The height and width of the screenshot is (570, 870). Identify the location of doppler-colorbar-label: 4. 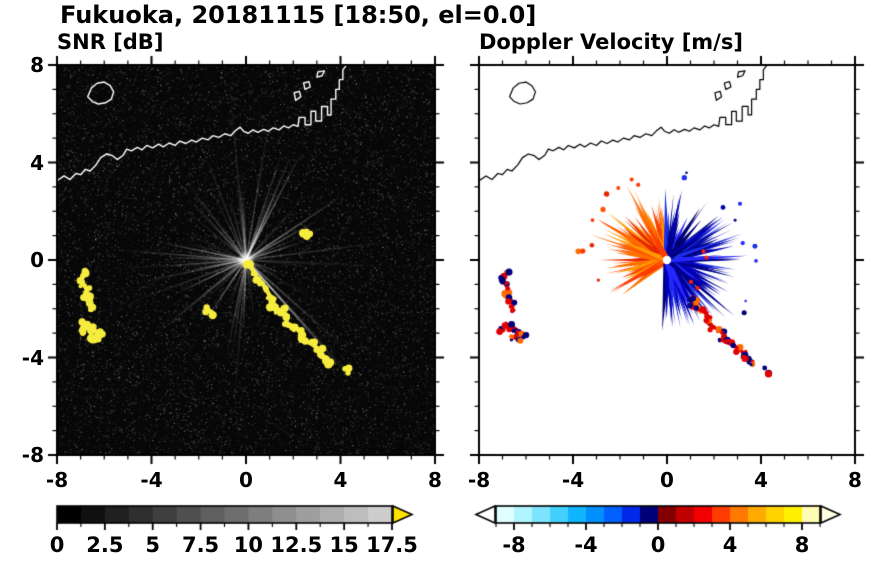
(730, 545).